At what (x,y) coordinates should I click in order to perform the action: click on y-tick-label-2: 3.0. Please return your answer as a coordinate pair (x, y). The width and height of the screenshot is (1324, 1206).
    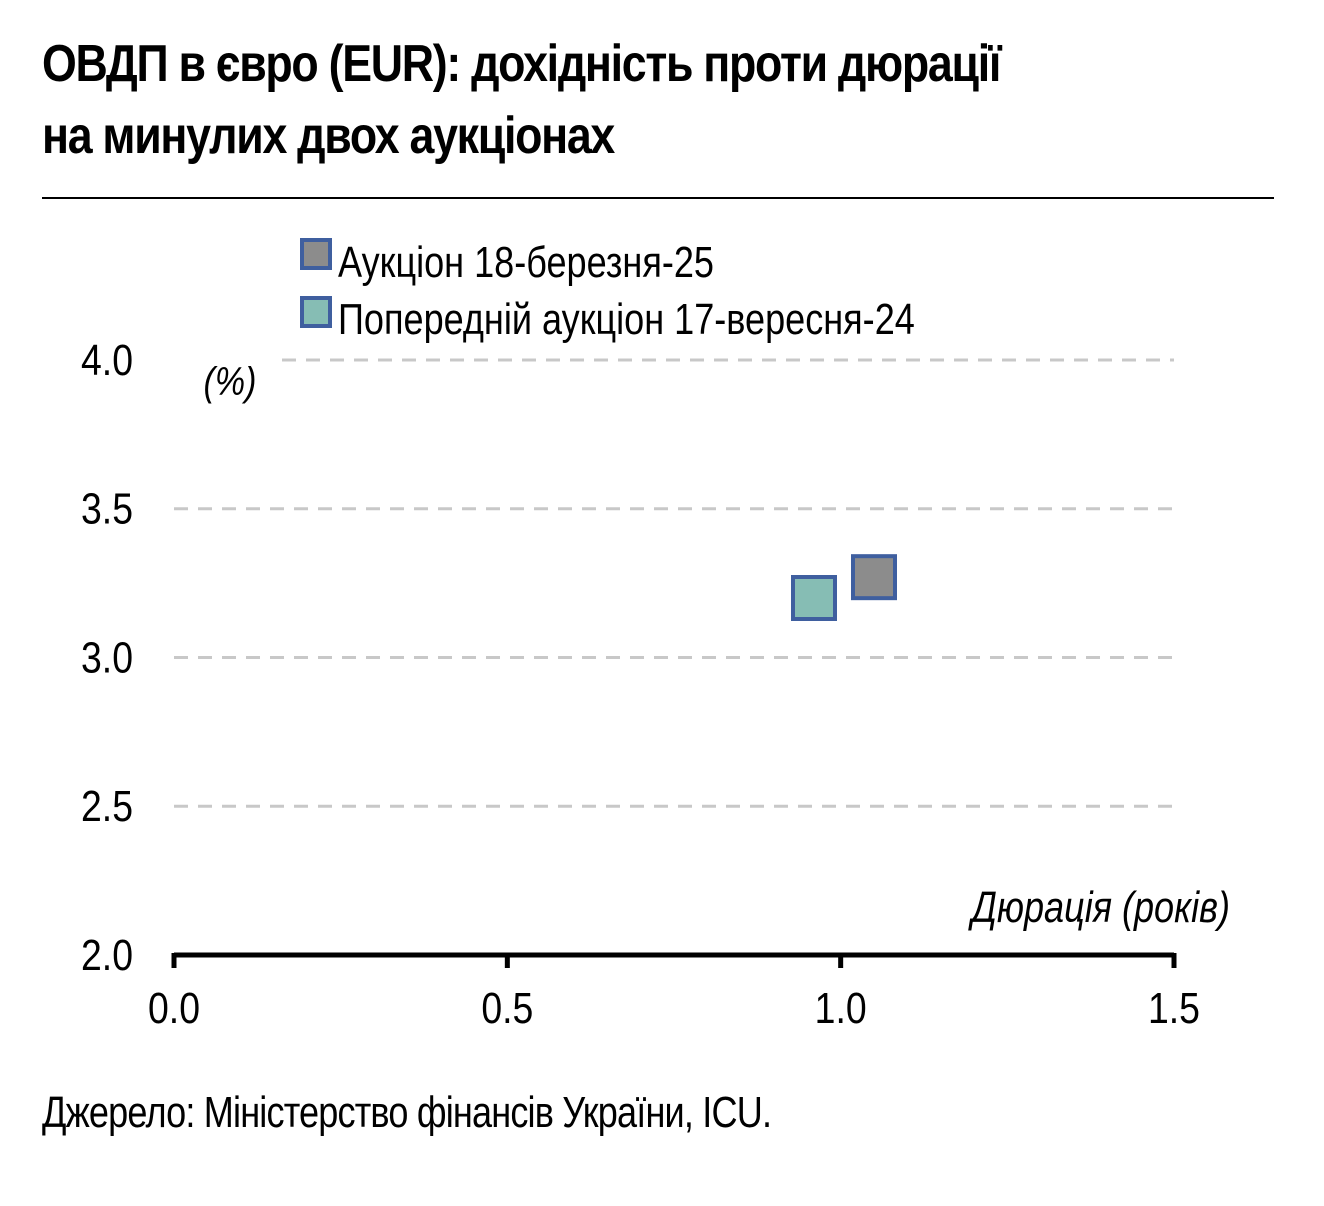
    Looking at the image, I should click on (107, 658).